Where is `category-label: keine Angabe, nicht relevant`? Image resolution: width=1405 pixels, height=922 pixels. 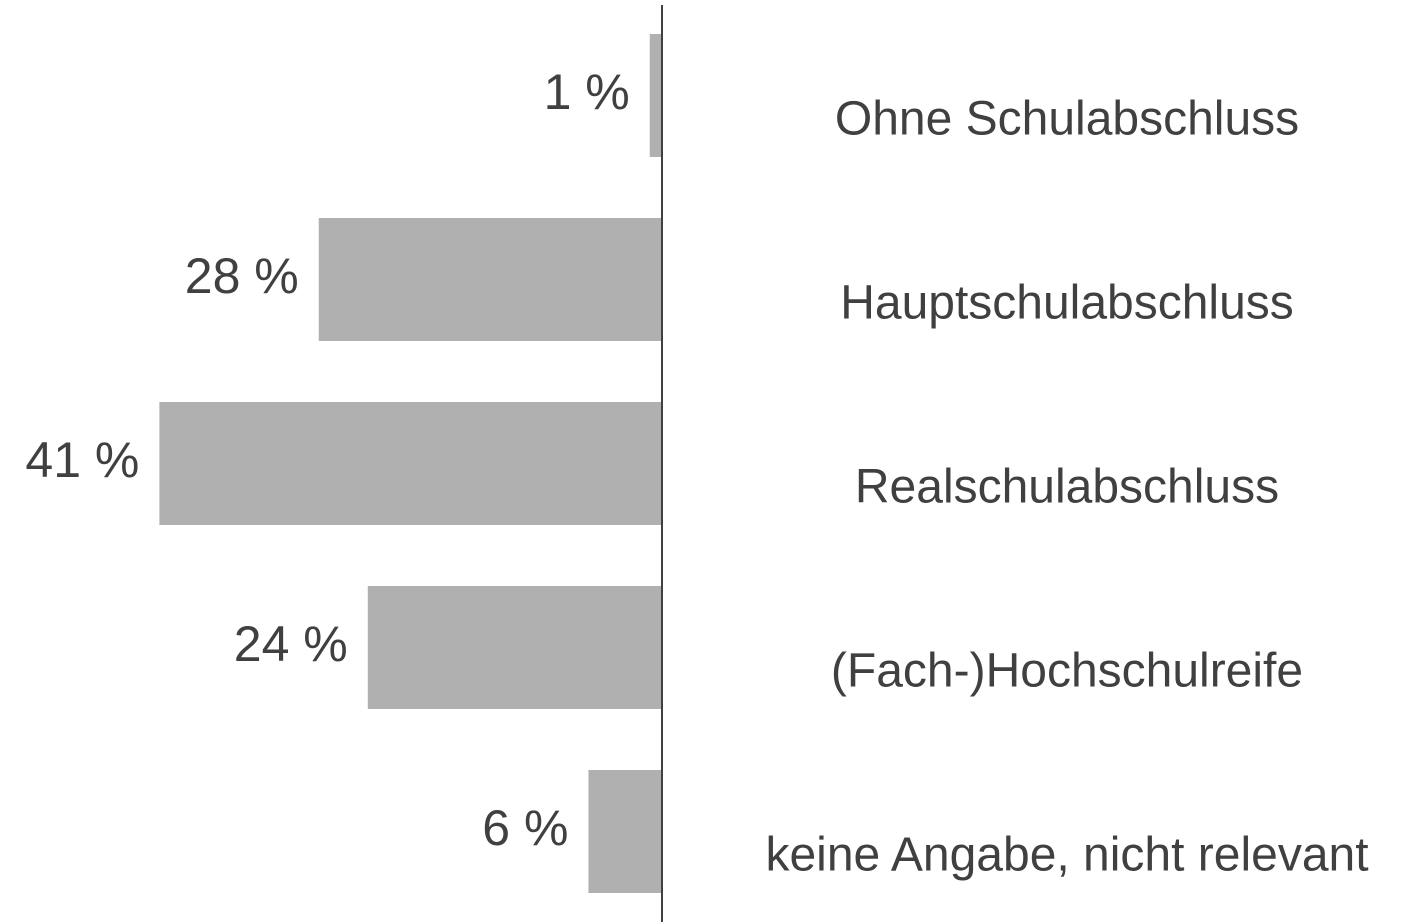 category-label: keine Angabe, nicht relevant is located at coordinates (1066, 855).